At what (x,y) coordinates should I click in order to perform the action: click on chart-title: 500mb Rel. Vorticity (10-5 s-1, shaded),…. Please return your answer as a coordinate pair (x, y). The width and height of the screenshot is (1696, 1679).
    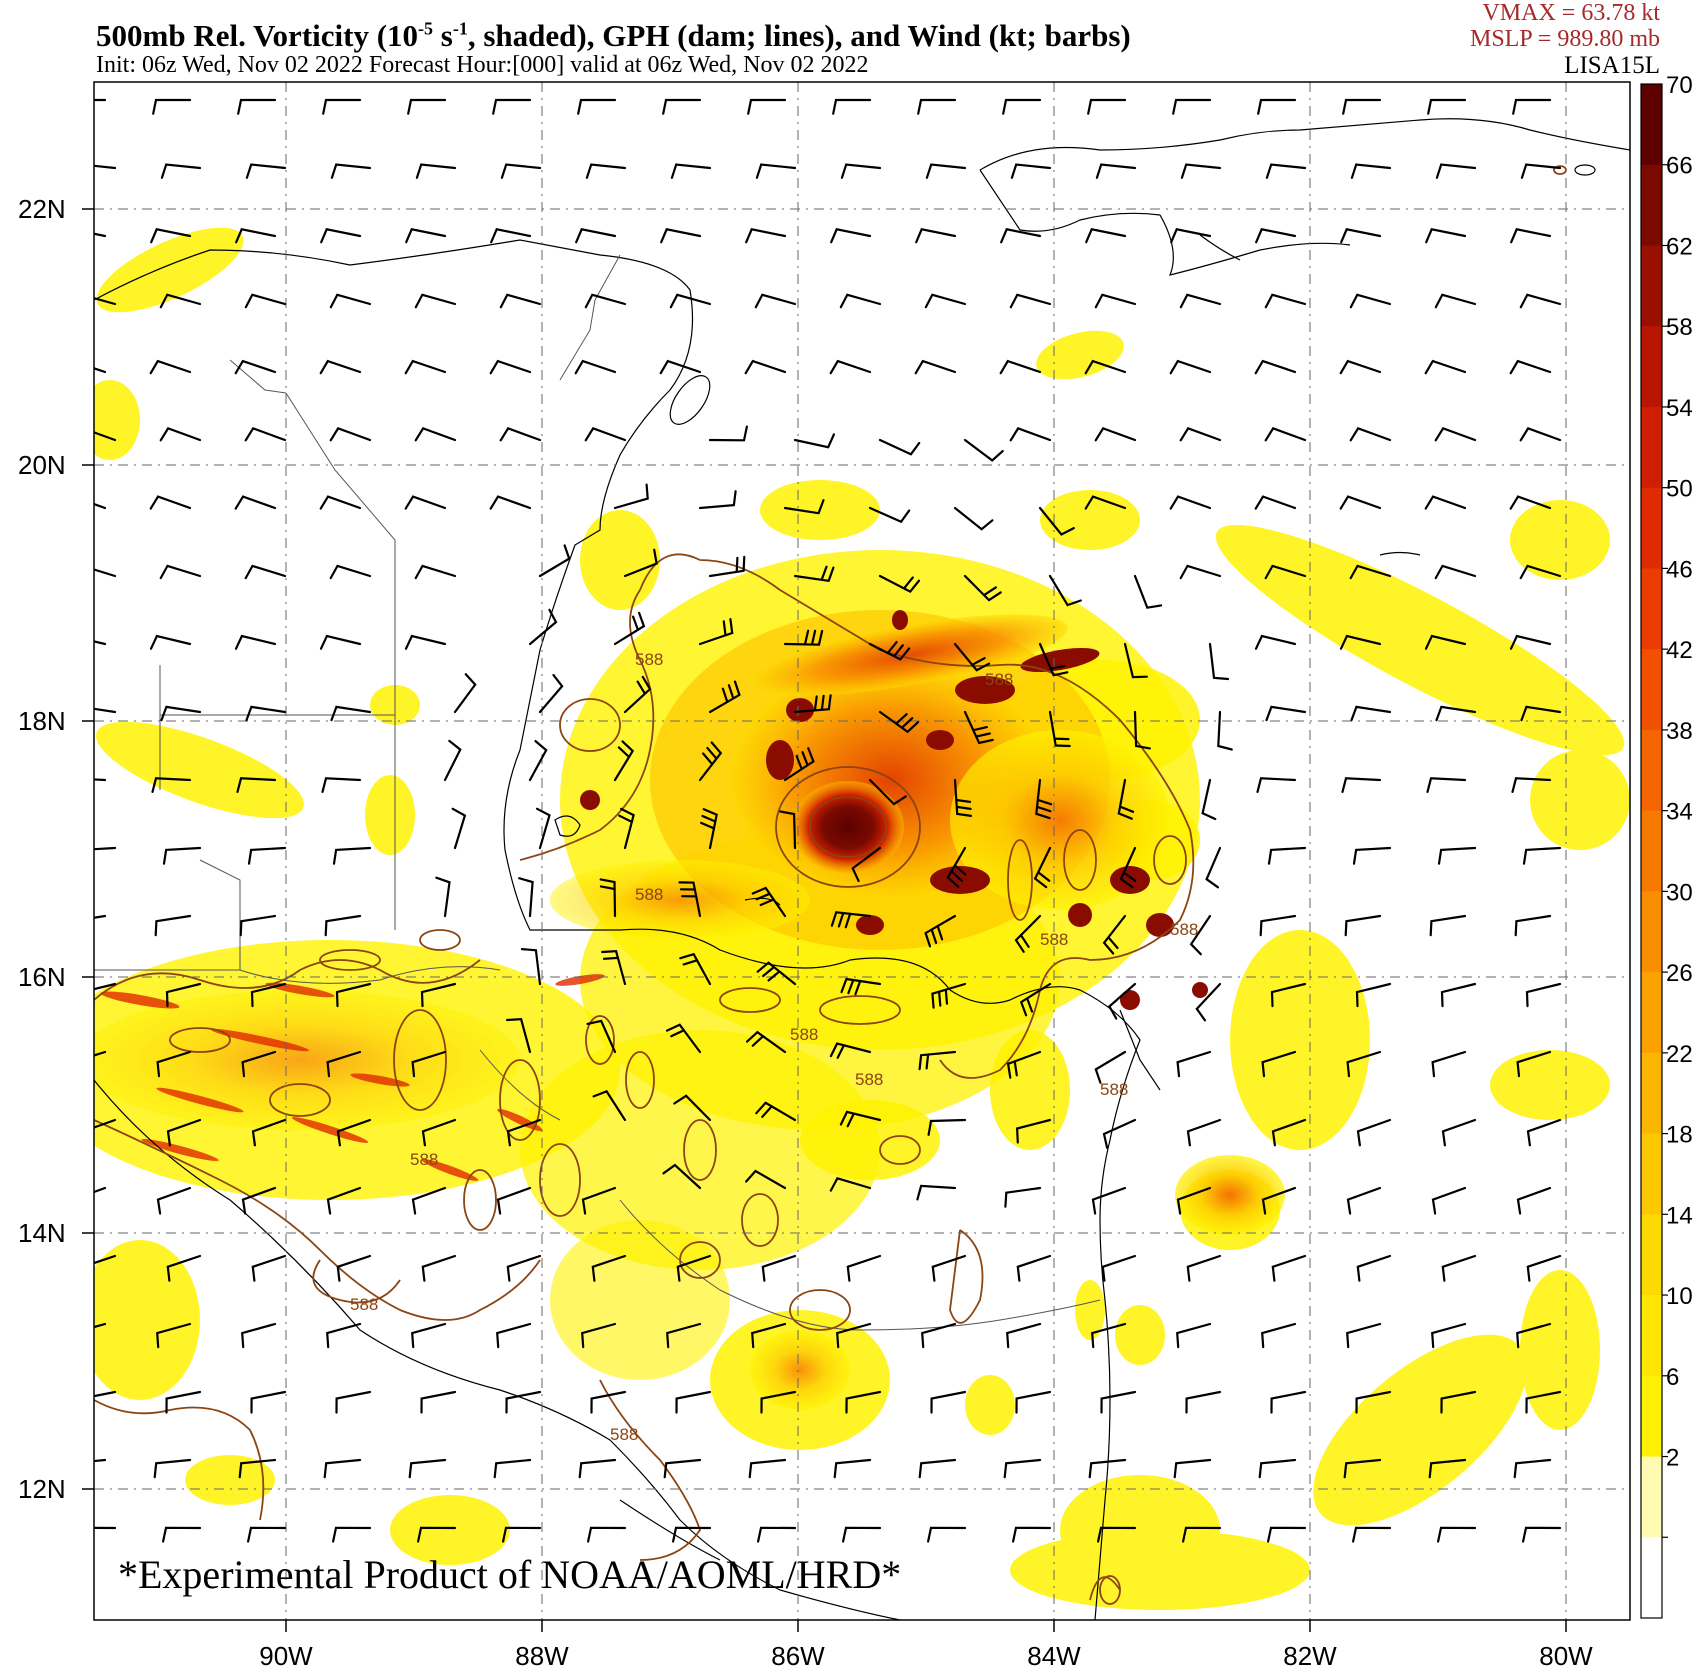
    Looking at the image, I should click on (613, 35).